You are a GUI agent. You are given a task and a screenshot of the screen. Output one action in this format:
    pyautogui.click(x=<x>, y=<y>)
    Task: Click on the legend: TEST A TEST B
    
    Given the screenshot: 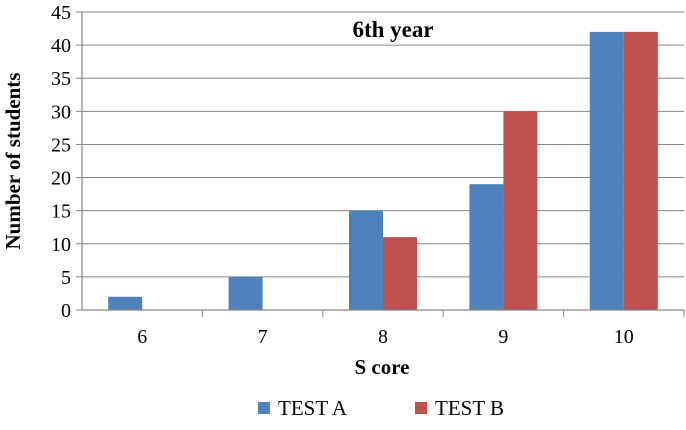 What is the action you would take?
    pyautogui.click(x=381, y=408)
    